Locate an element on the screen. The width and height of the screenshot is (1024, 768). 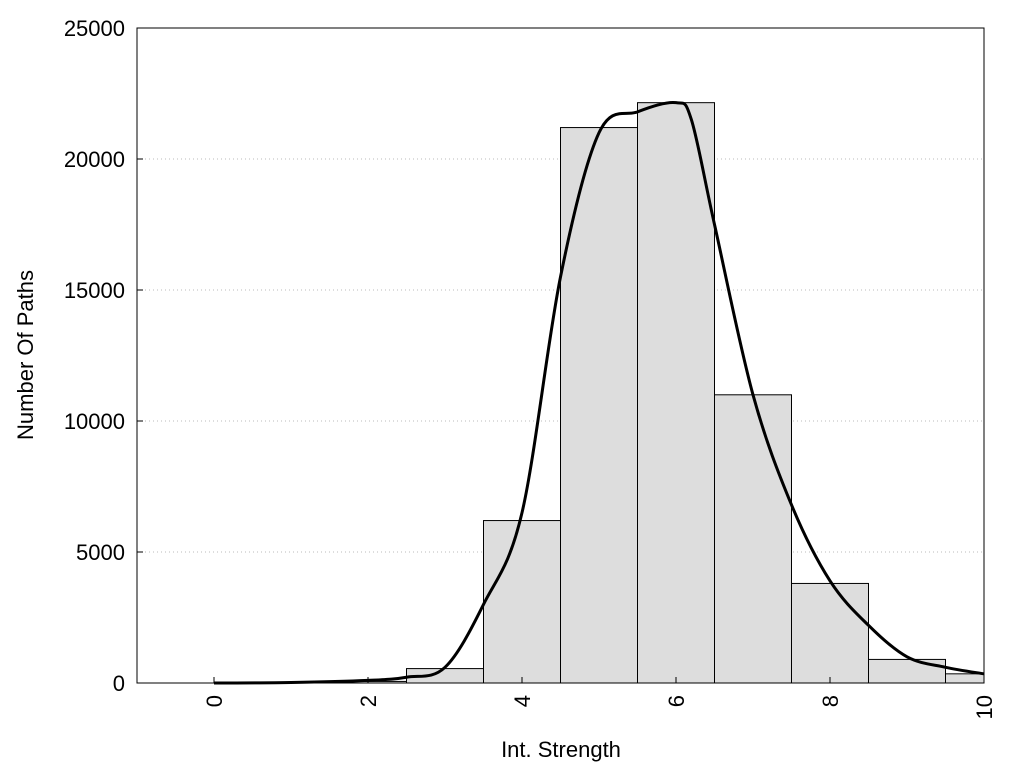
y-tick-label-4: 20000 is located at coordinates (94, 159).